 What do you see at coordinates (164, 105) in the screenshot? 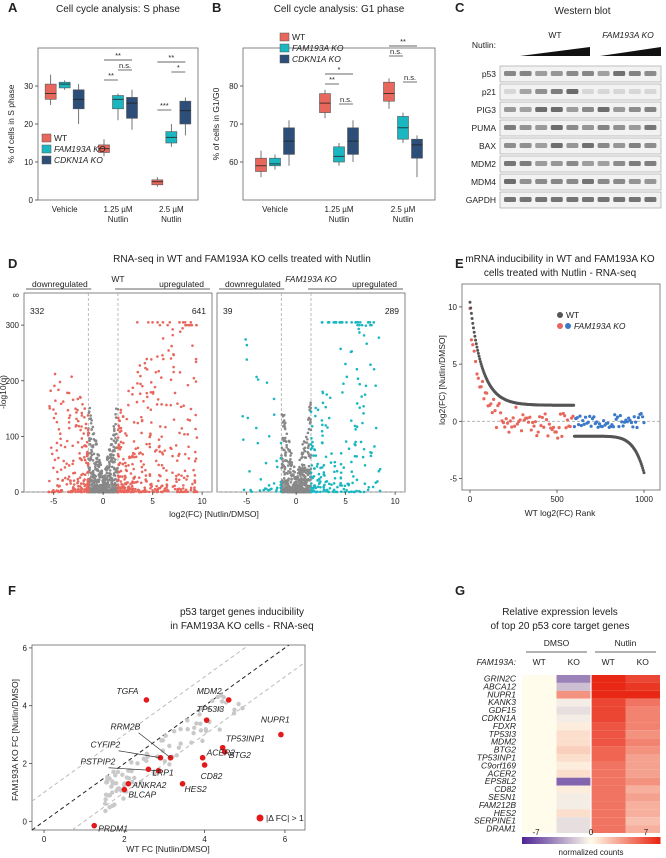
I see `panel-A-sig-label: ***` at bounding box center [164, 105].